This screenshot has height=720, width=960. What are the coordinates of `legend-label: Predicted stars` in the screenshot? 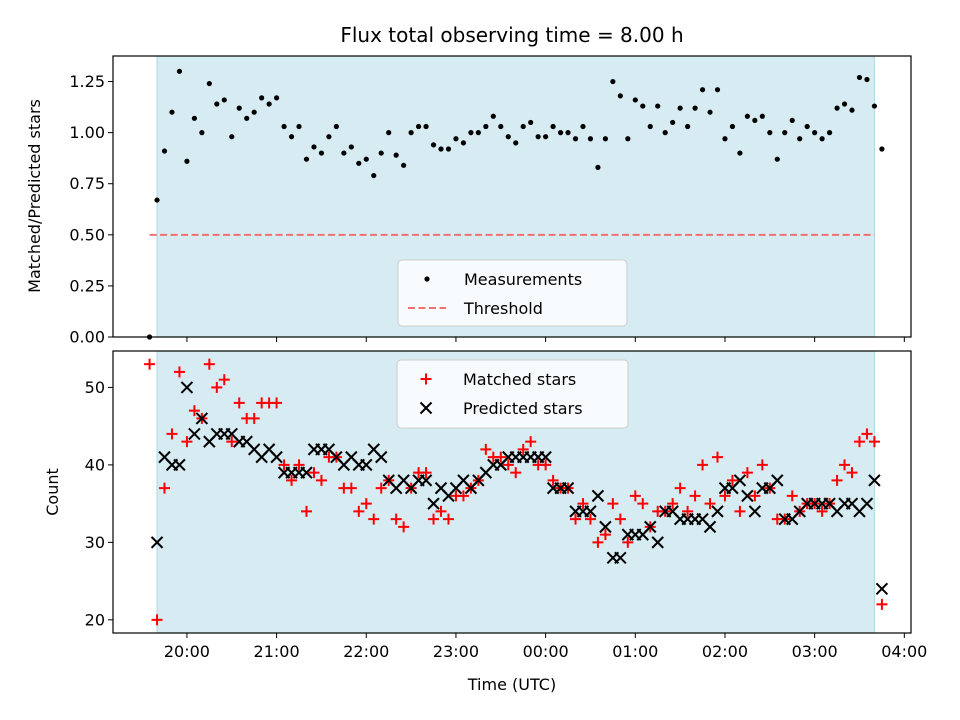 It's located at (523, 408).